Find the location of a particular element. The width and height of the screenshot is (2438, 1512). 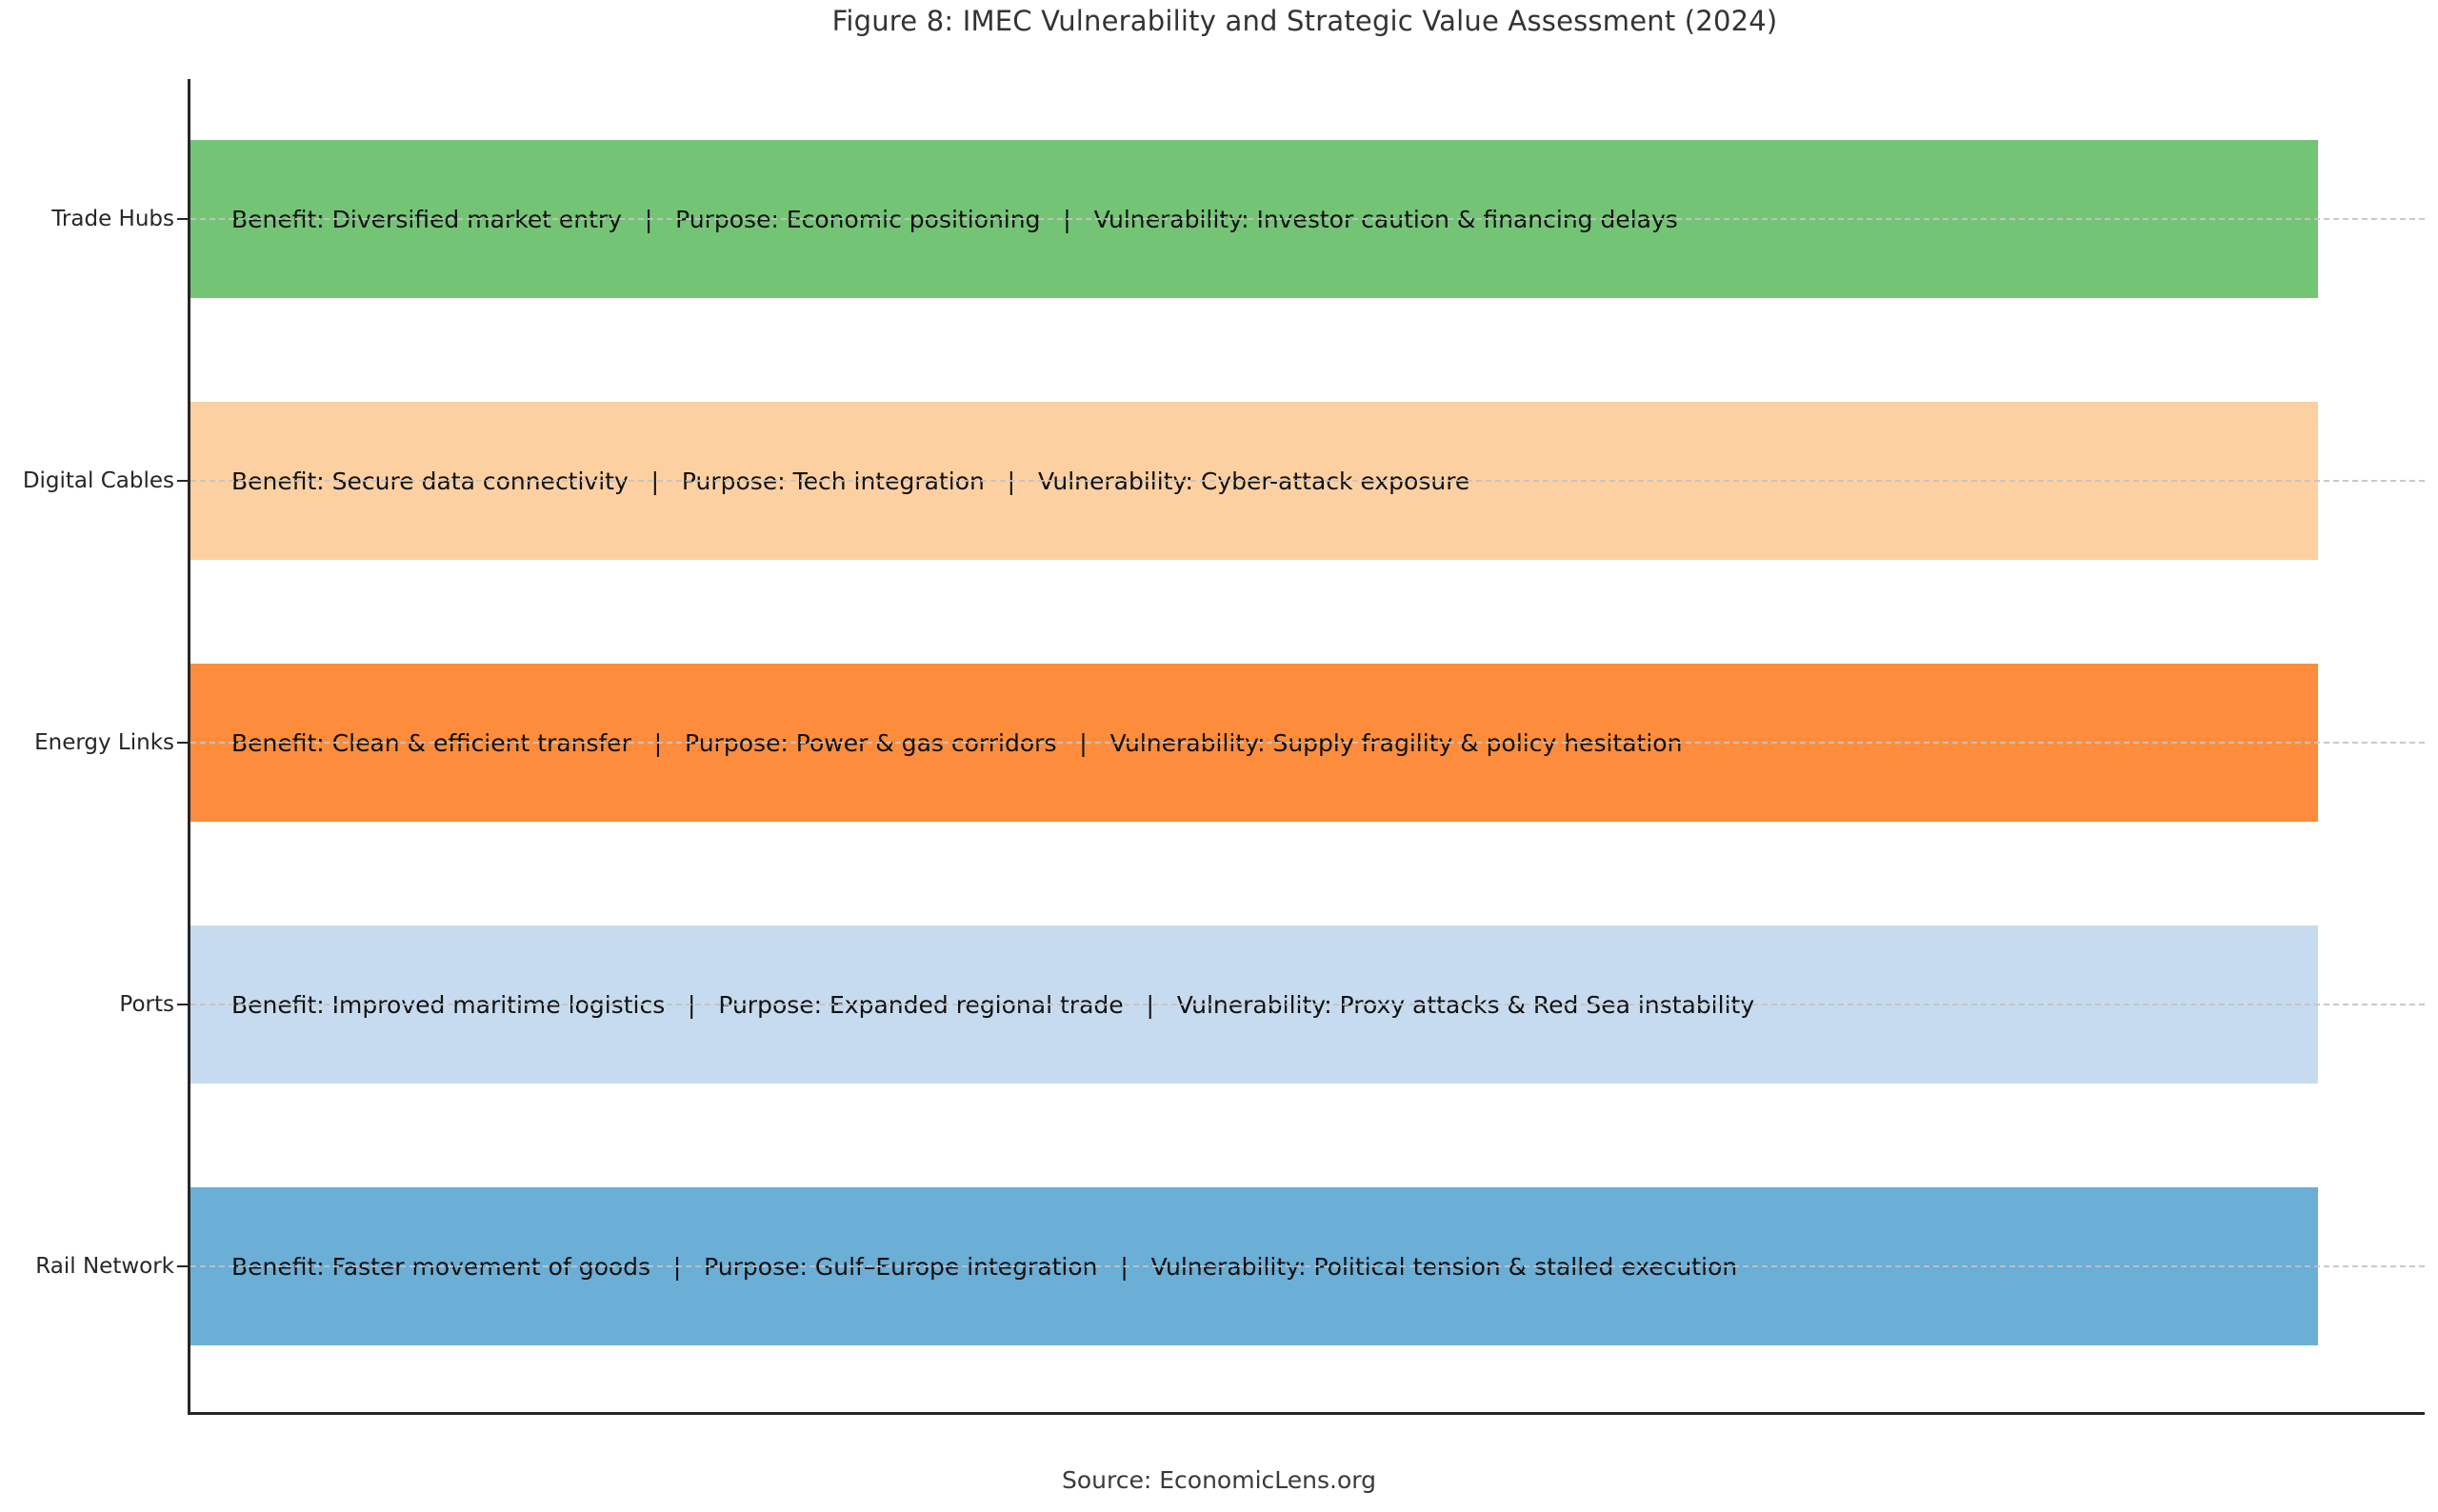

y-tick-label-ports: Ports is located at coordinates (146, 1004).